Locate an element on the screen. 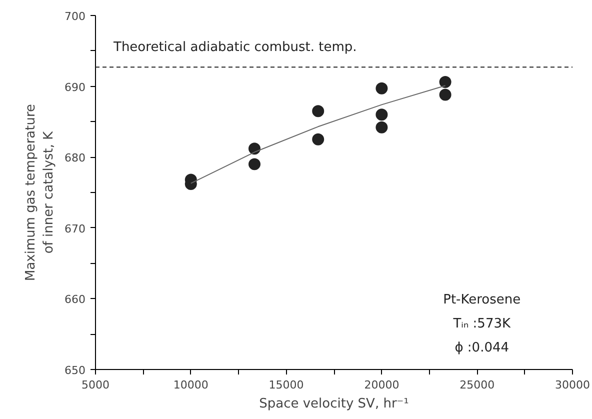  annotation: Pt-Kerosene is located at coordinates (482, 300).